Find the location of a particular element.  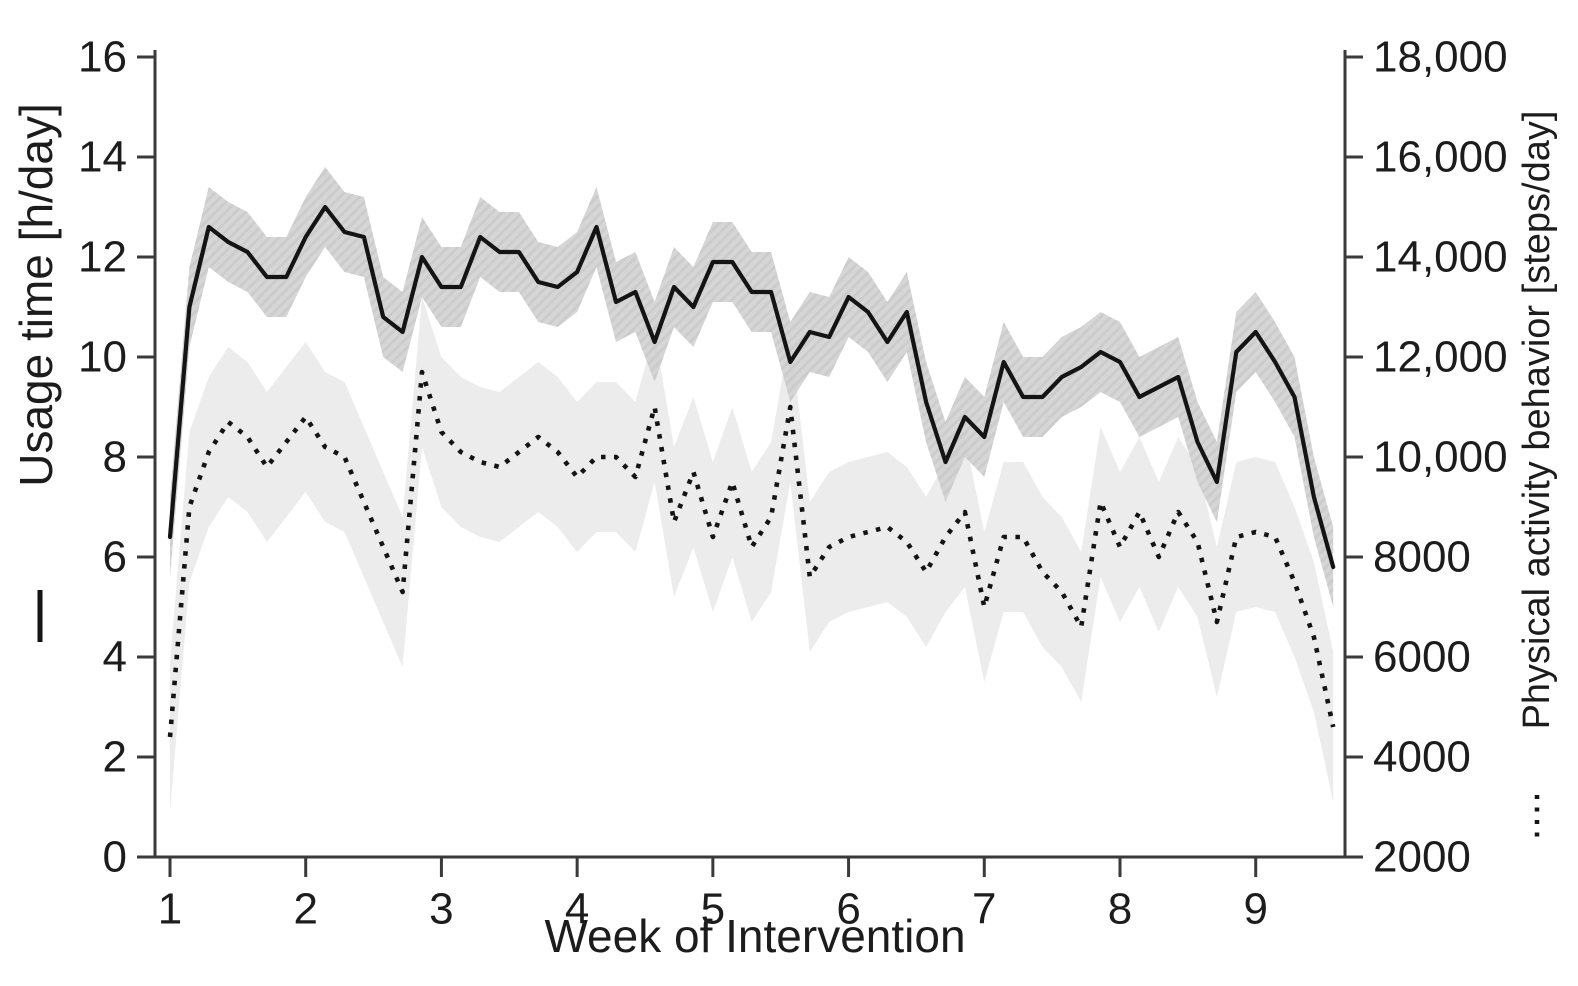

y-left-tick-label: 6 is located at coordinates (115, 557).